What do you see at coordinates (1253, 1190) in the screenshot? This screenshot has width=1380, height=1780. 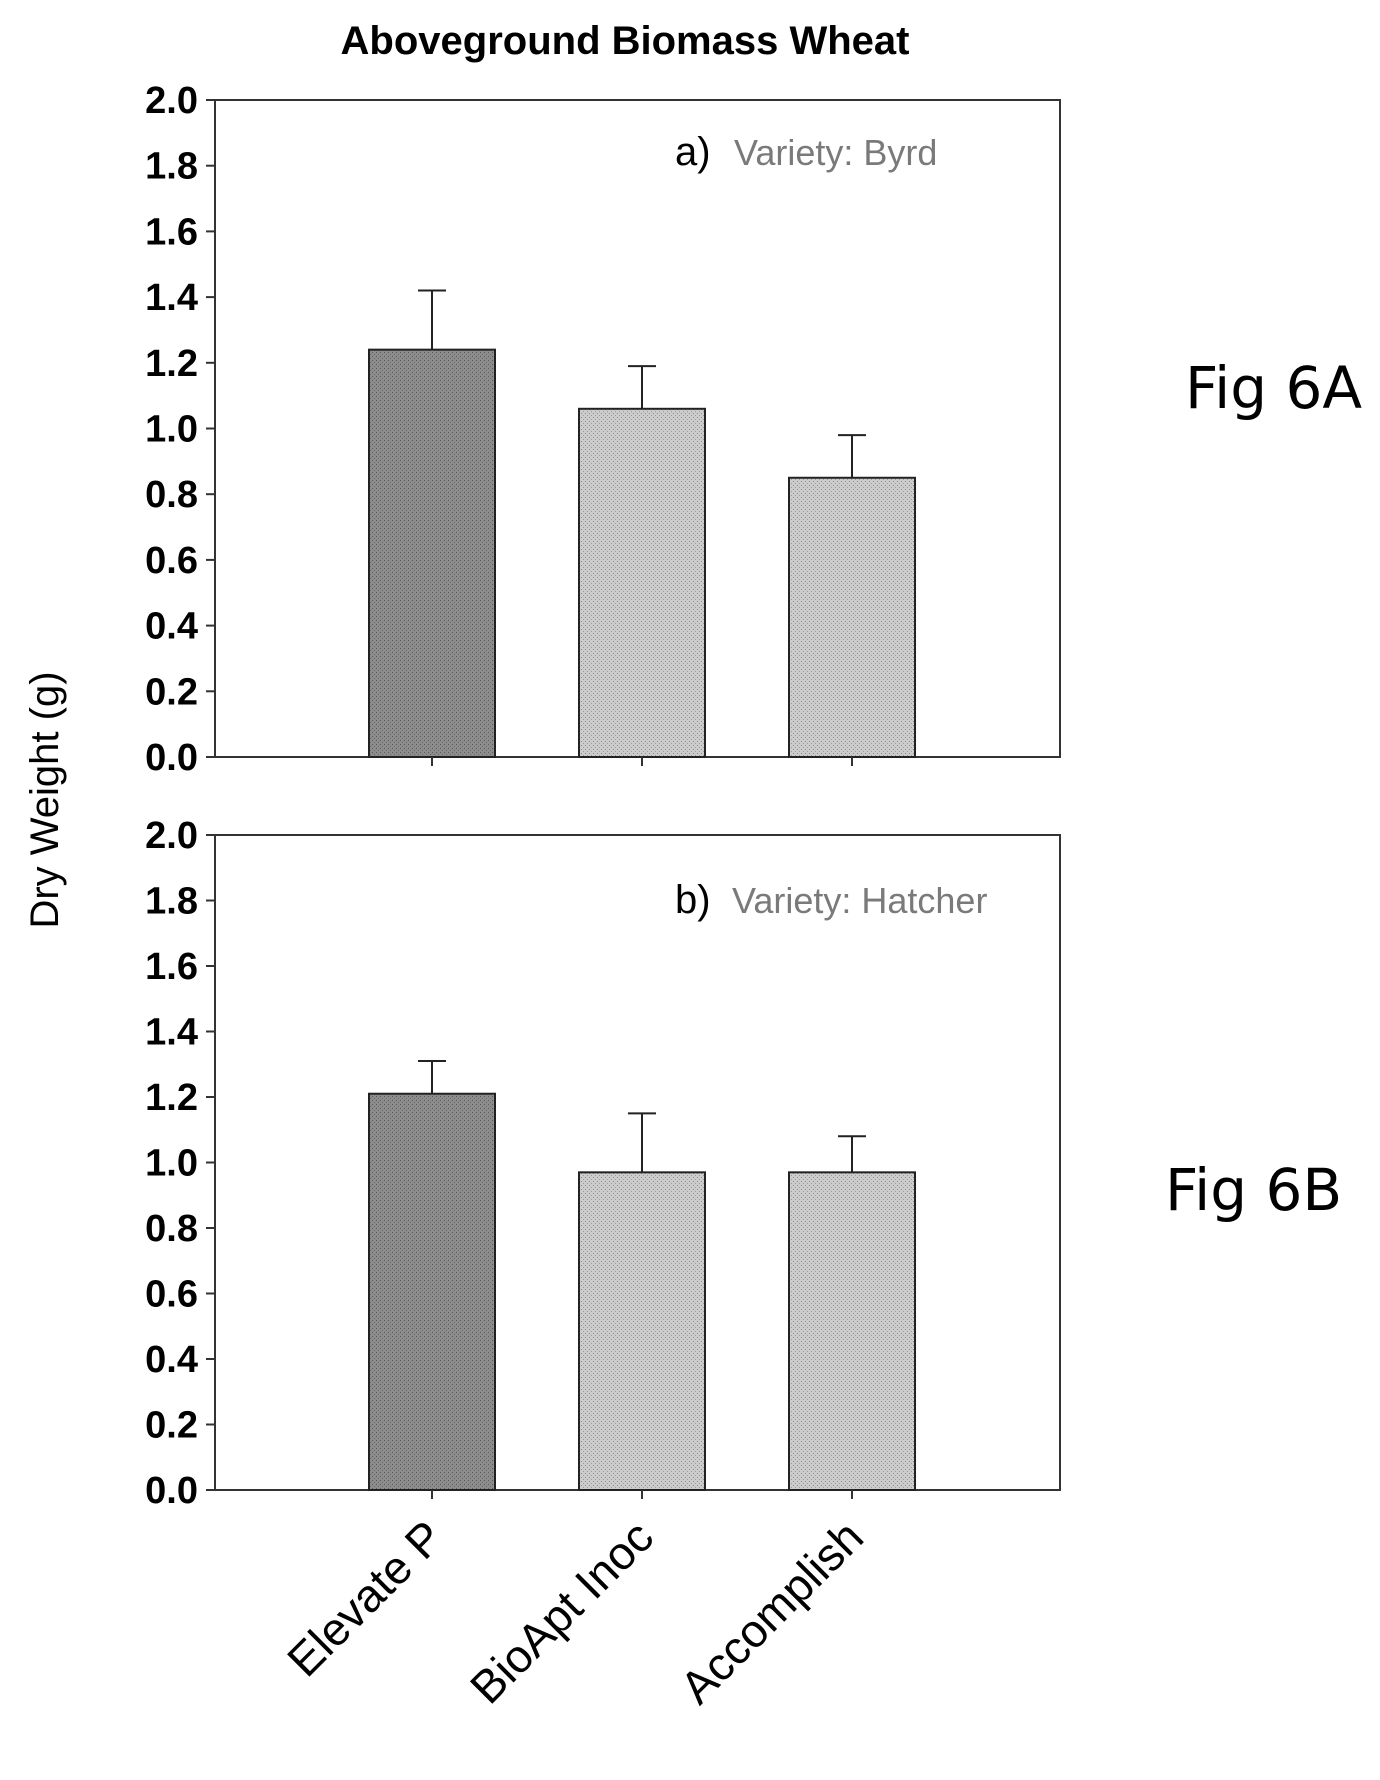 I see `fig-6b-label: Fig 6B` at bounding box center [1253, 1190].